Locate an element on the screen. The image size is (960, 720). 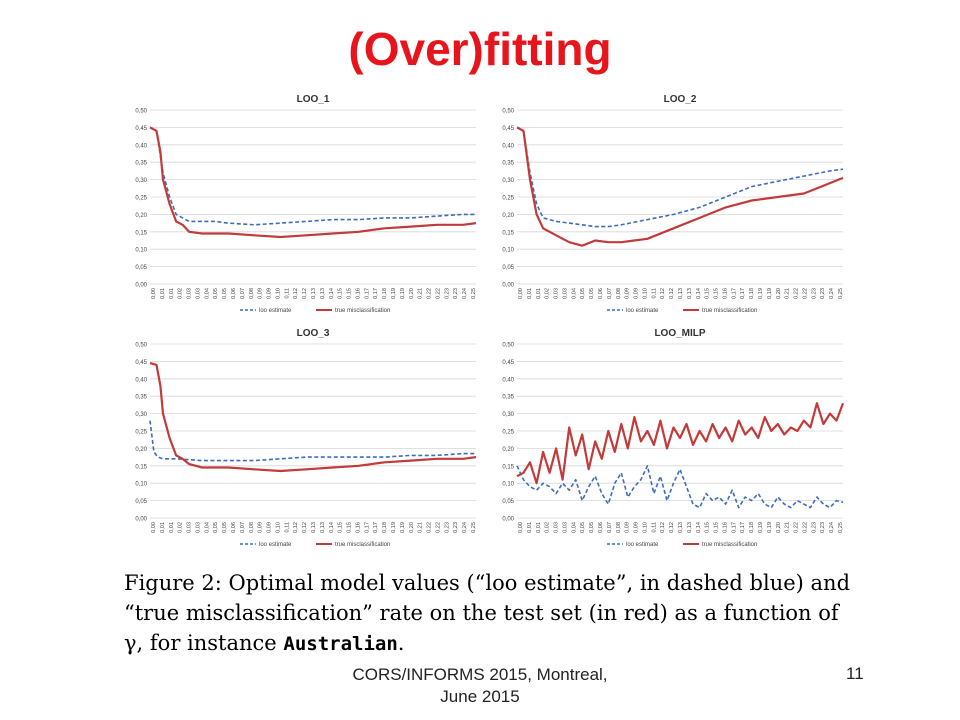
chart-title: LOO_MILP is located at coordinates (679, 333).